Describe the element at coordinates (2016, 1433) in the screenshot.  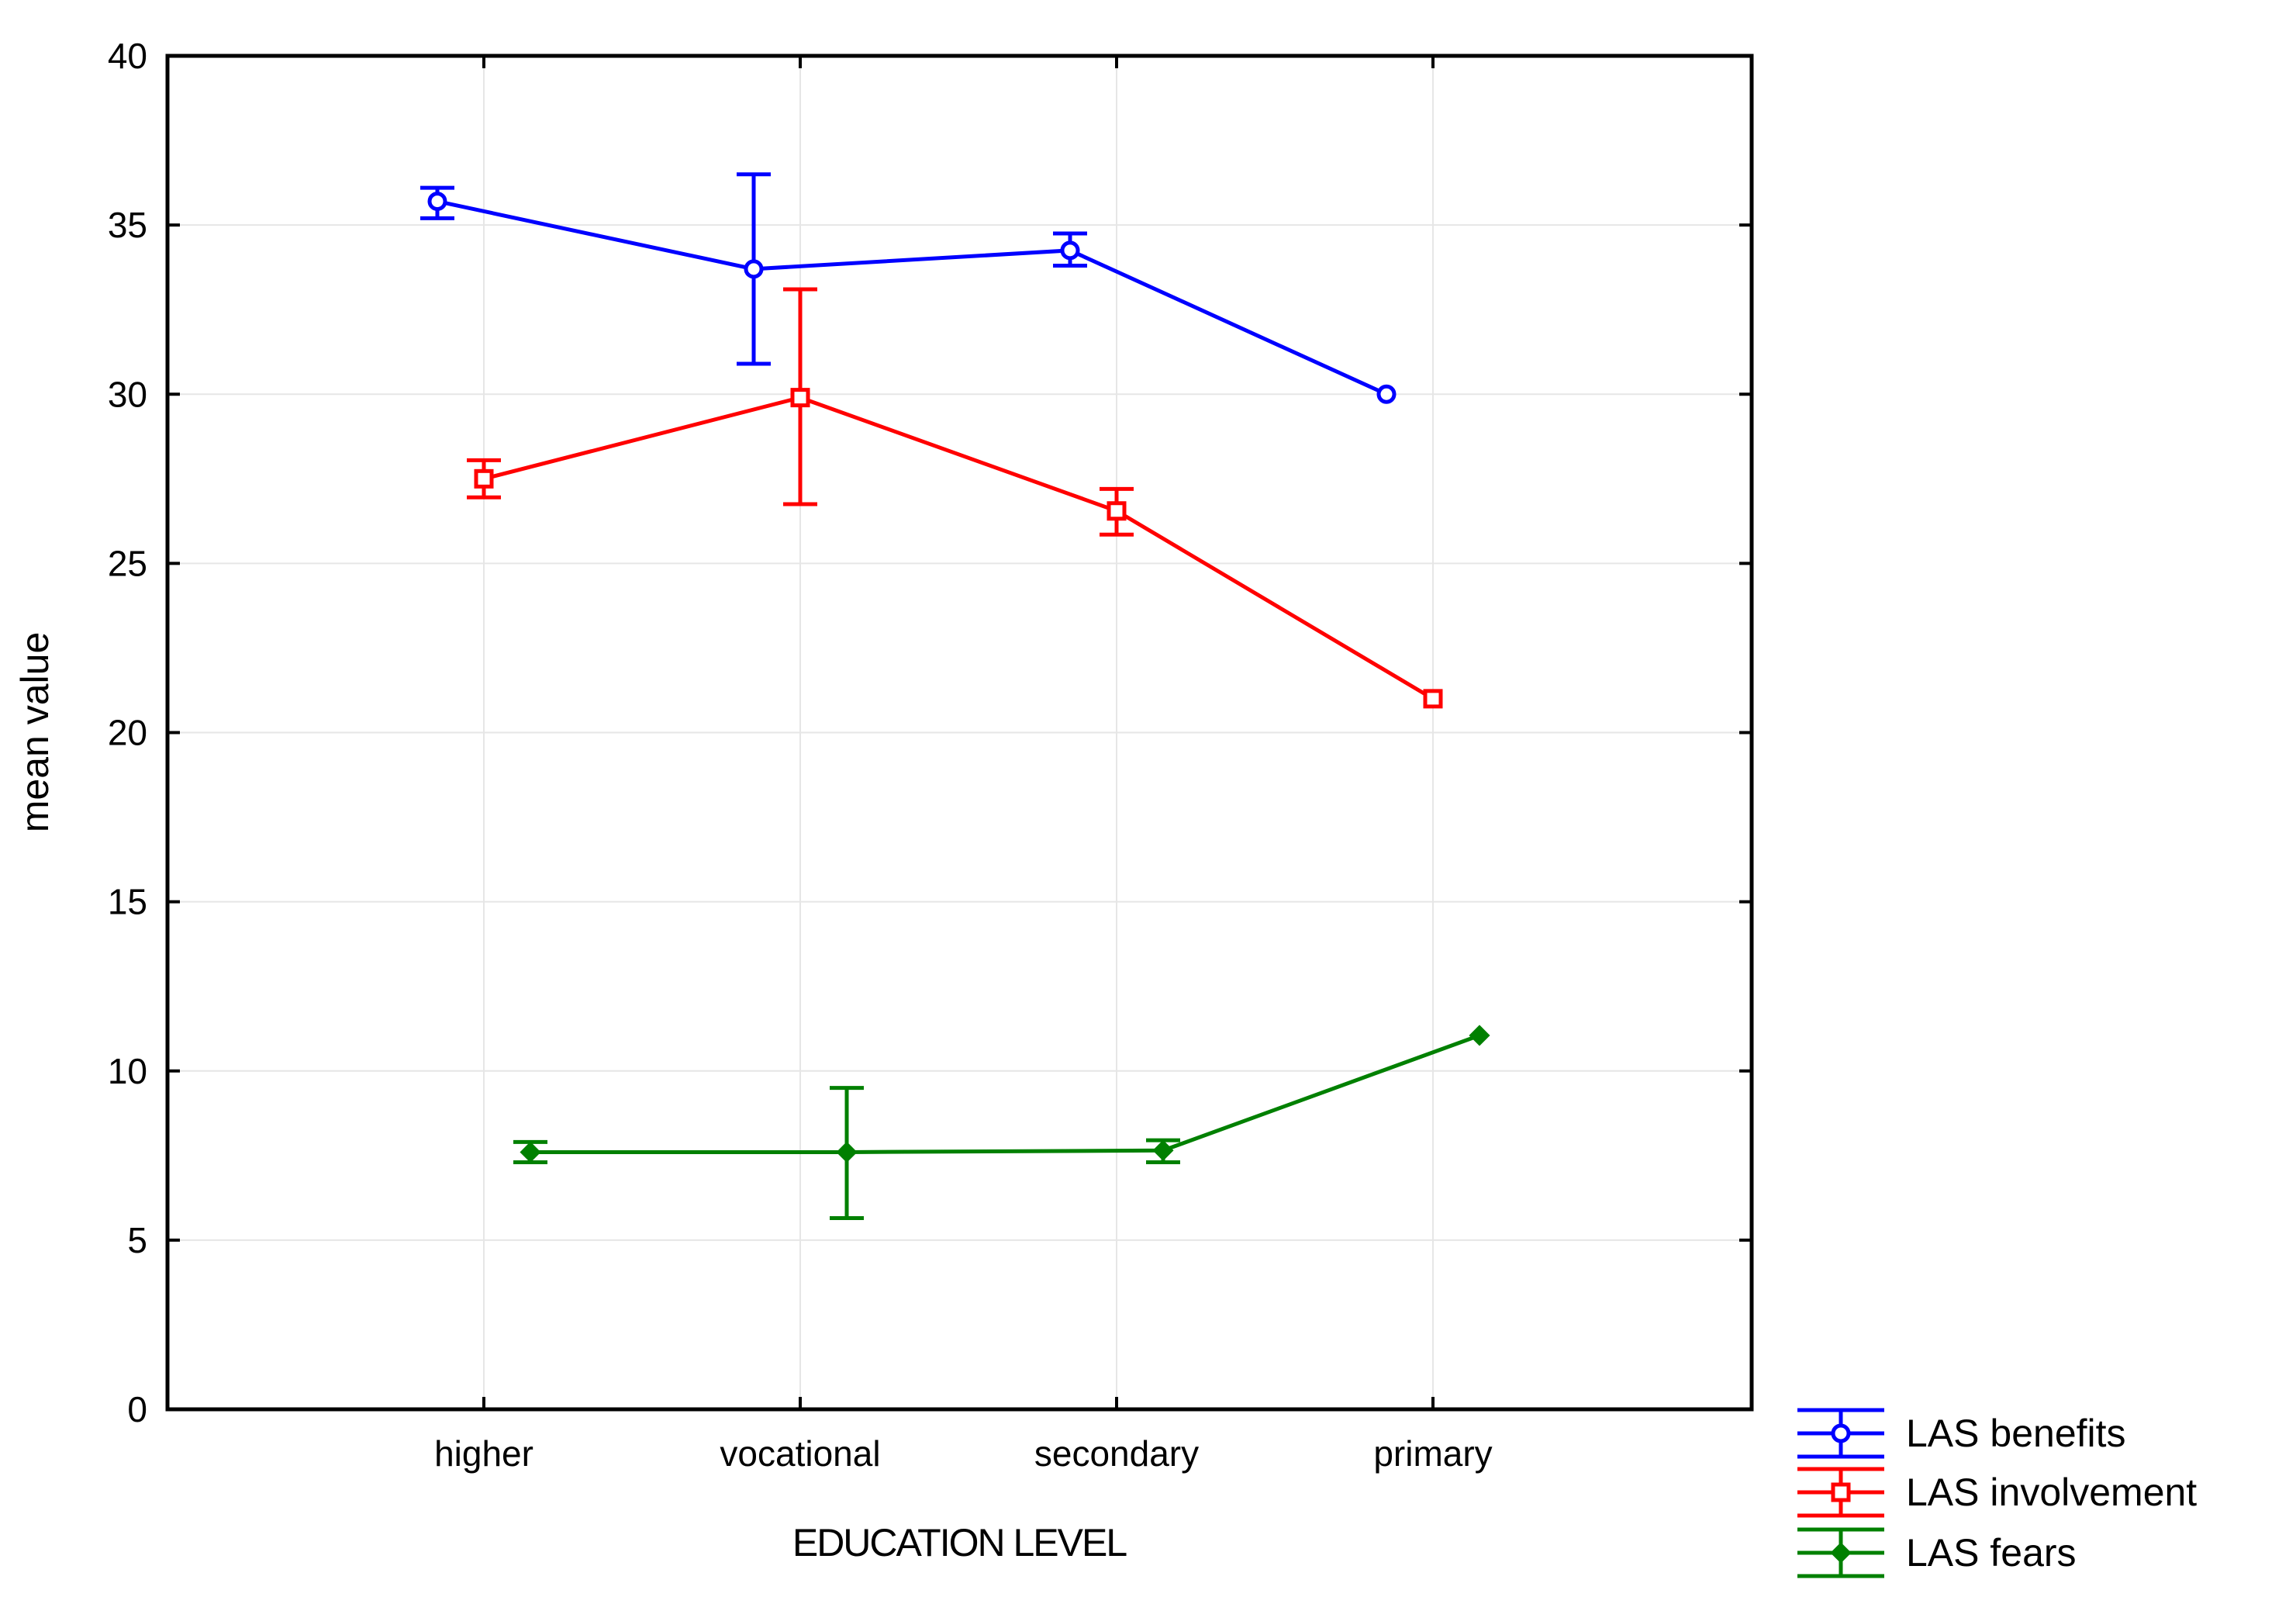
I see `legend-label: LAS benefits` at that location.